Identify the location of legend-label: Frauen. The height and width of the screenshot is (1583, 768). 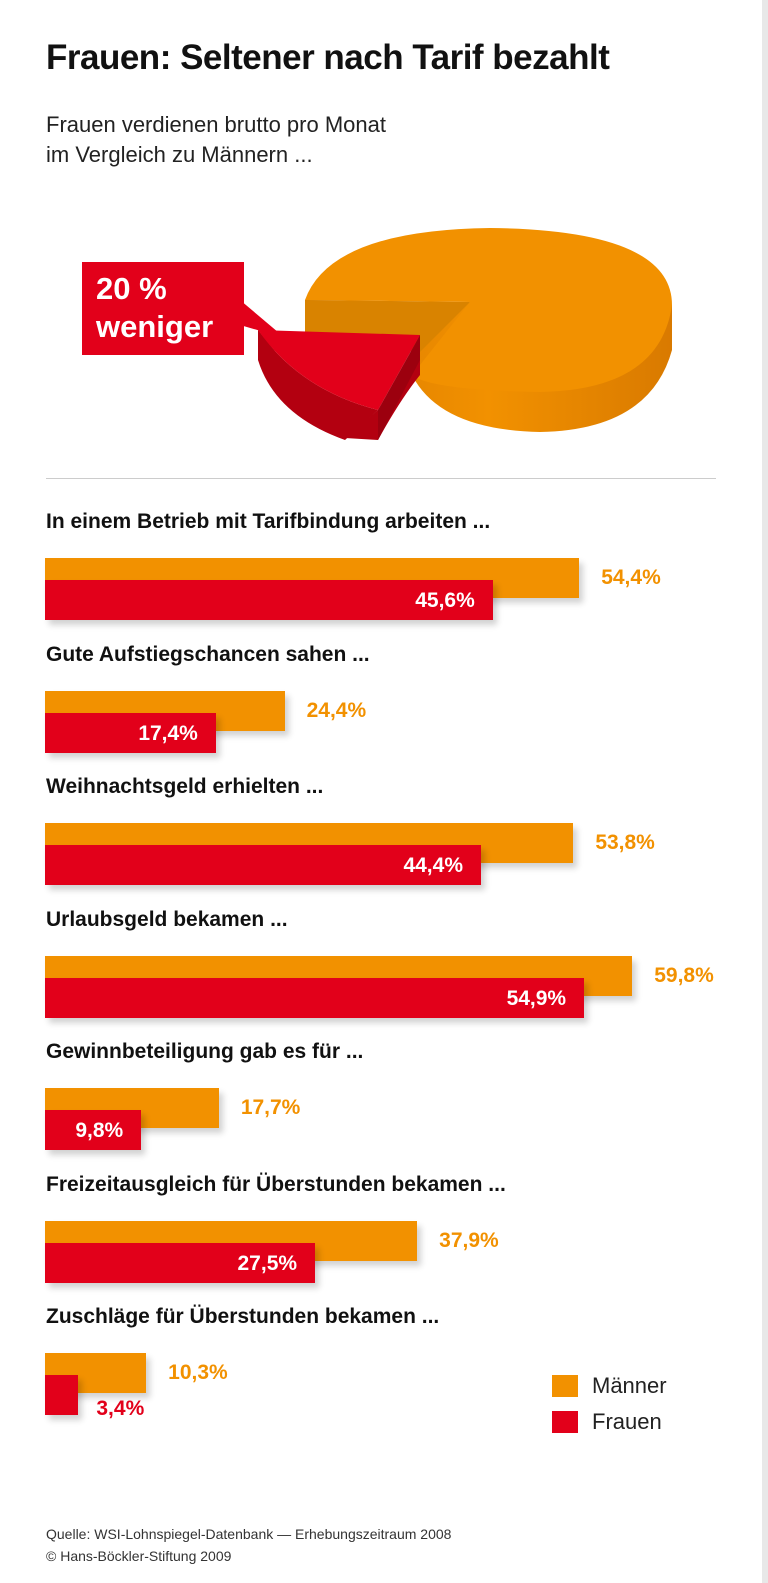
(627, 1421).